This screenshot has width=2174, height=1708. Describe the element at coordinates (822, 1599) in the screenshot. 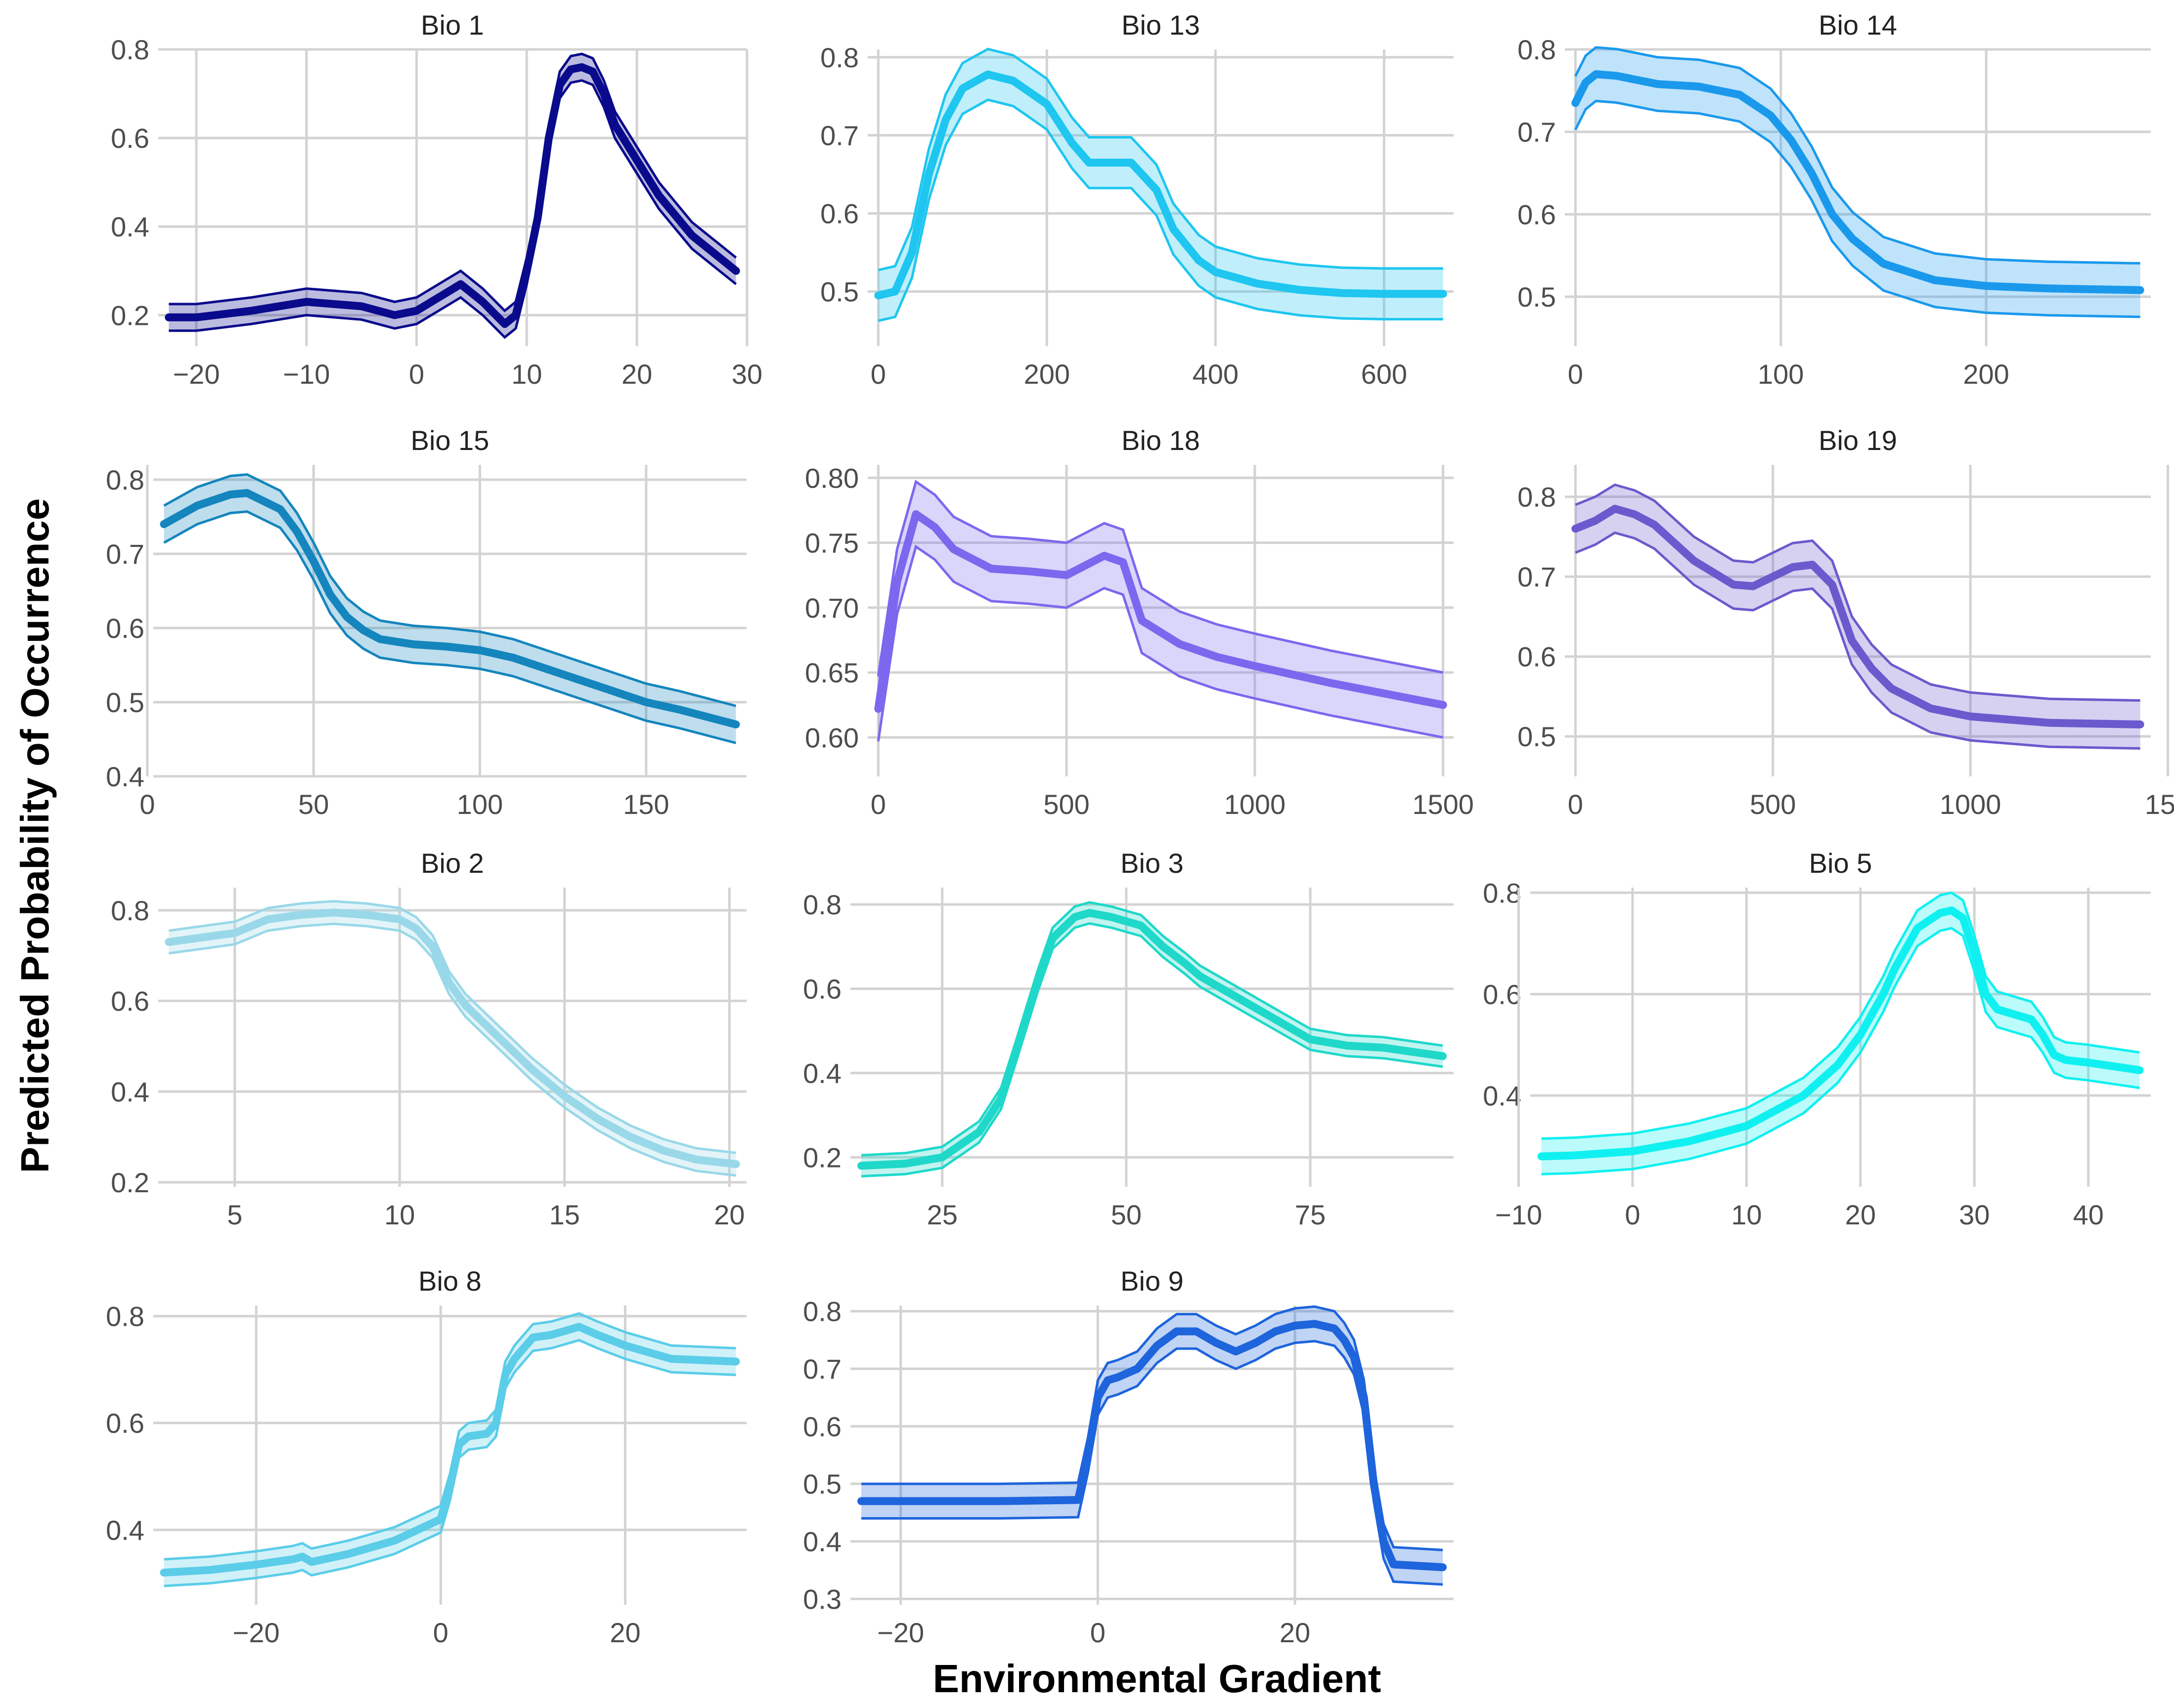

I see `y-tick-label: 0.3` at that location.